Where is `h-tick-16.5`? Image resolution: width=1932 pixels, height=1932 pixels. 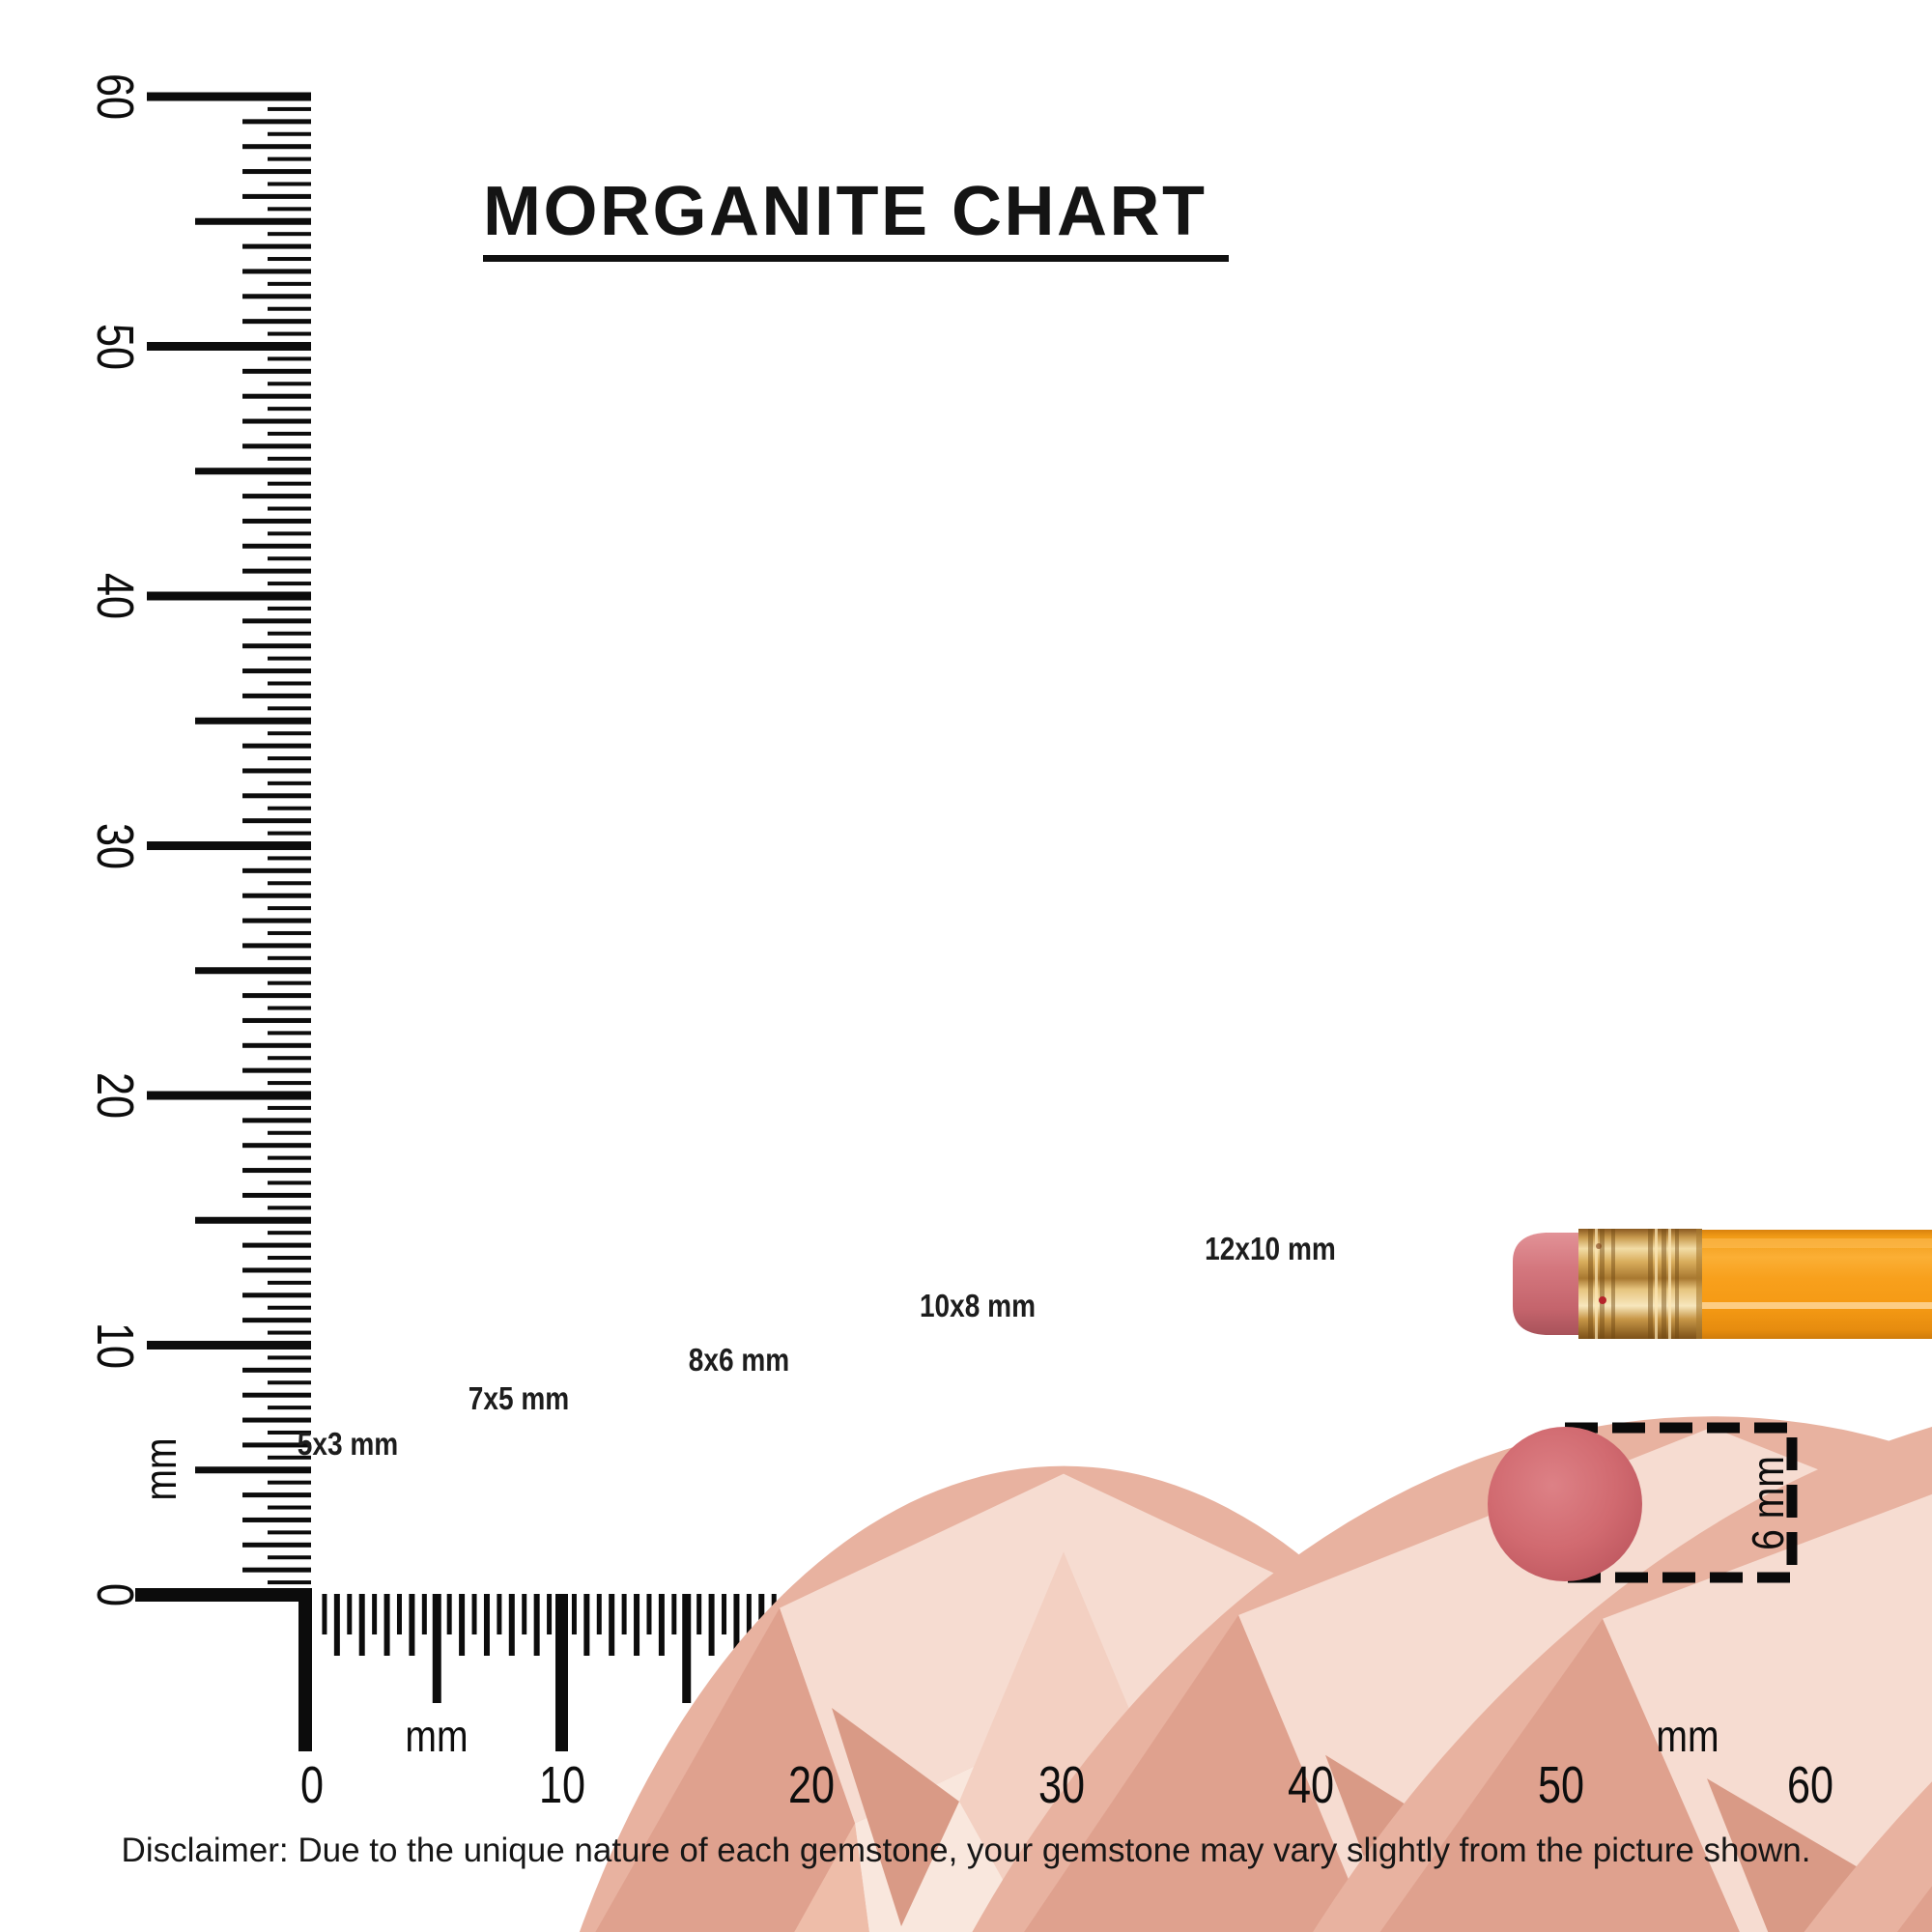
h-tick-16.5 is located at coordinates (724, 1614).